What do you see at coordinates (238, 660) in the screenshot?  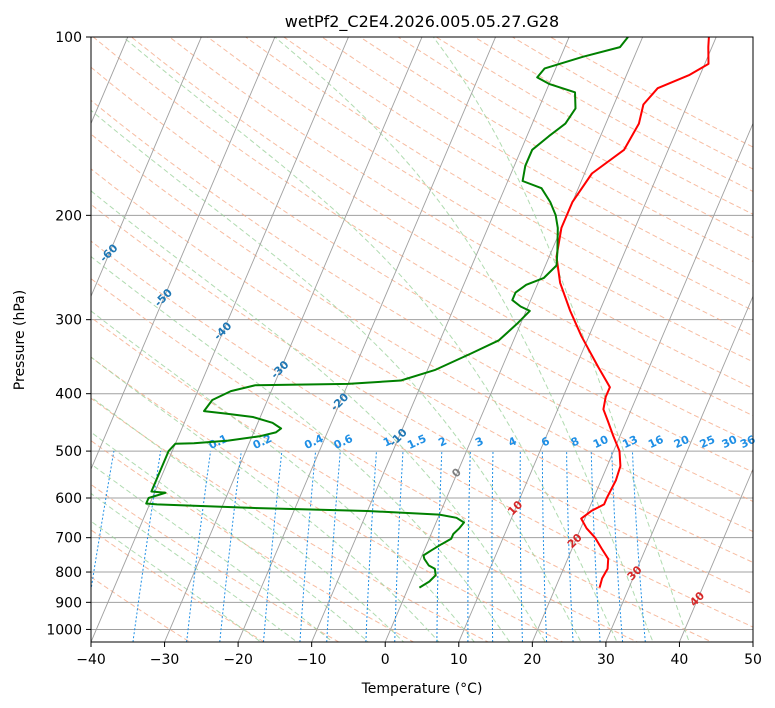 I see `x-tick-label: −20` at bounding box center [238, 660].